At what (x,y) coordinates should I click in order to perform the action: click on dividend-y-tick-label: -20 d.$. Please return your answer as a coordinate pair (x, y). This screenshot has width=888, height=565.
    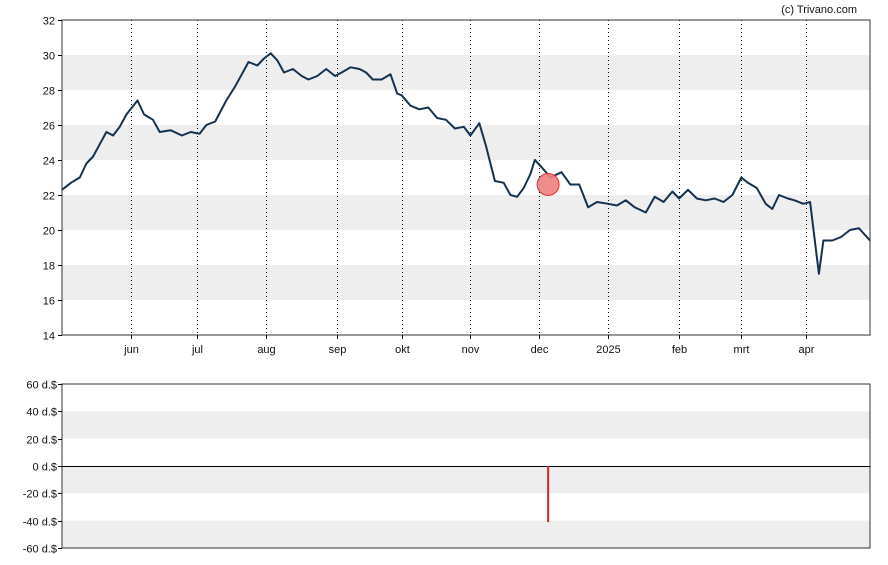
    Looking at the image, I should click on (40, 495).